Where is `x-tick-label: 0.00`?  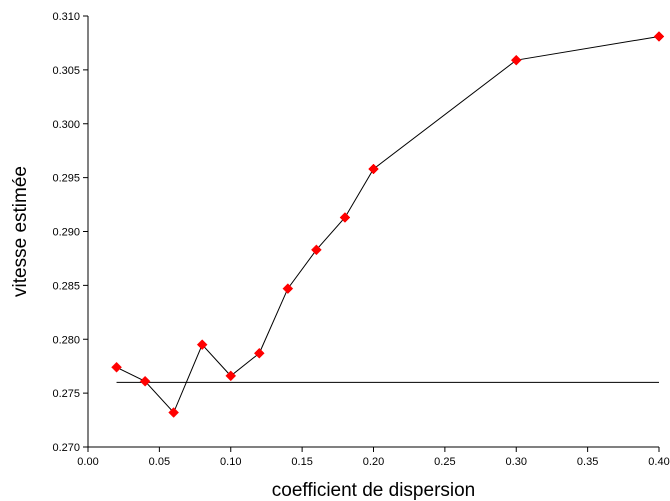
x-tick-label: 0.00 is located at coordinates (87, 462).